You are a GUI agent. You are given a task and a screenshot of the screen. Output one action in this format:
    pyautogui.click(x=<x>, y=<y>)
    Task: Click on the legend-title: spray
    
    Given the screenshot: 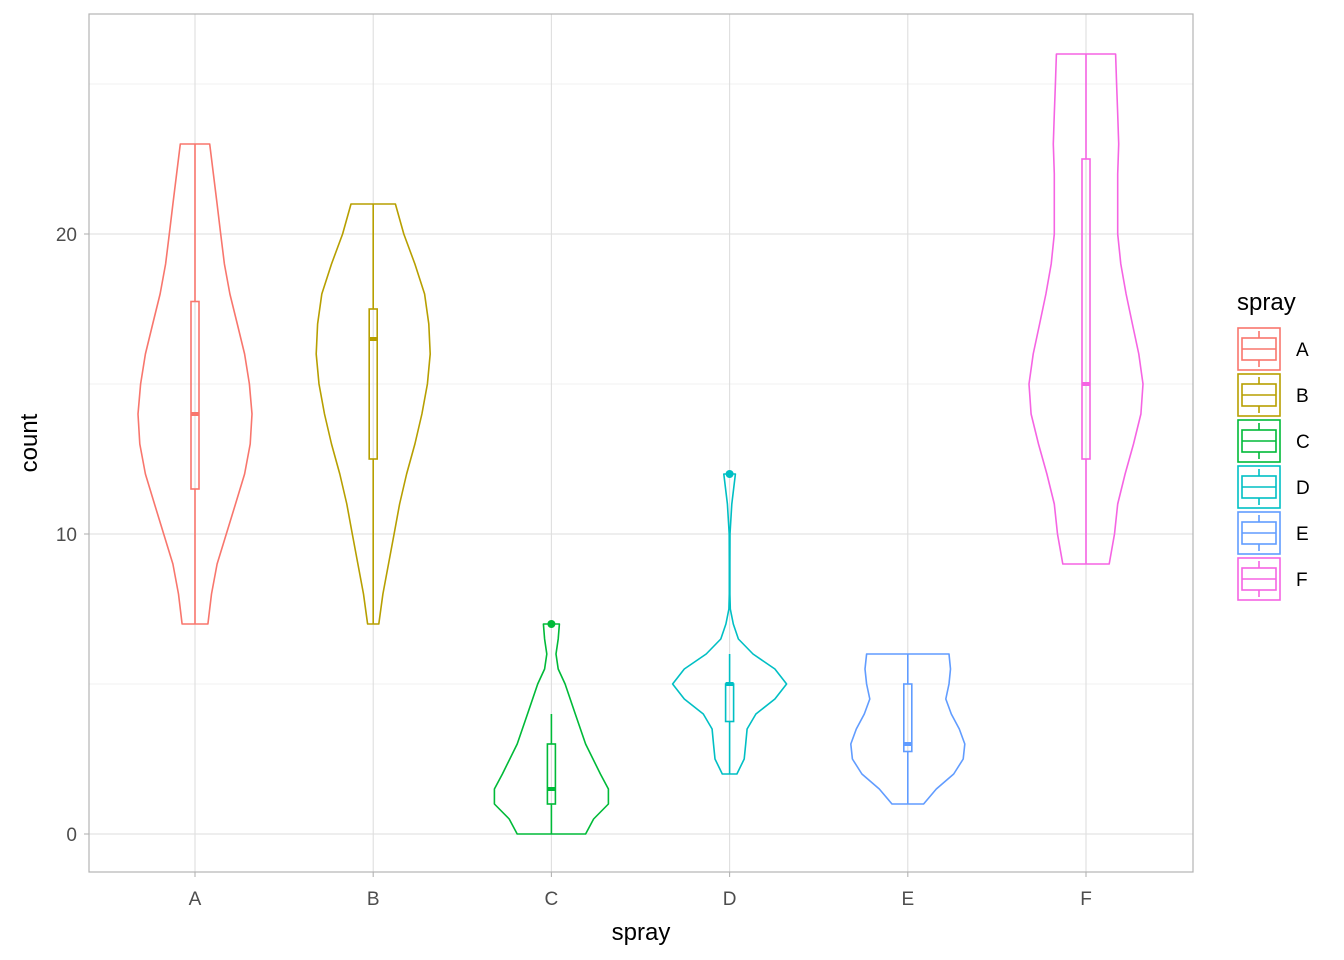 What is the action you would take?
    pyautogui.click(x=1266, y=302)
    